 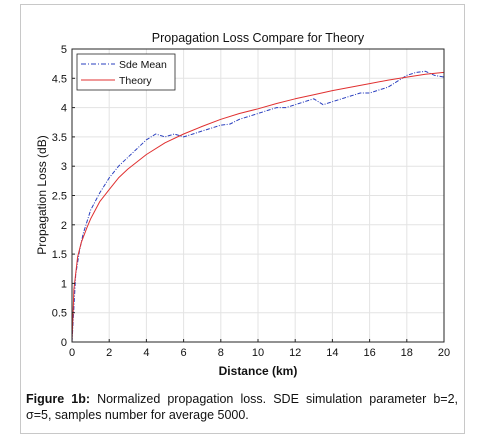 What do you see at coordinates (59, 197) in the screenshot?
I see `y-tick-label: 2.5` at bounding box center [59, 197].